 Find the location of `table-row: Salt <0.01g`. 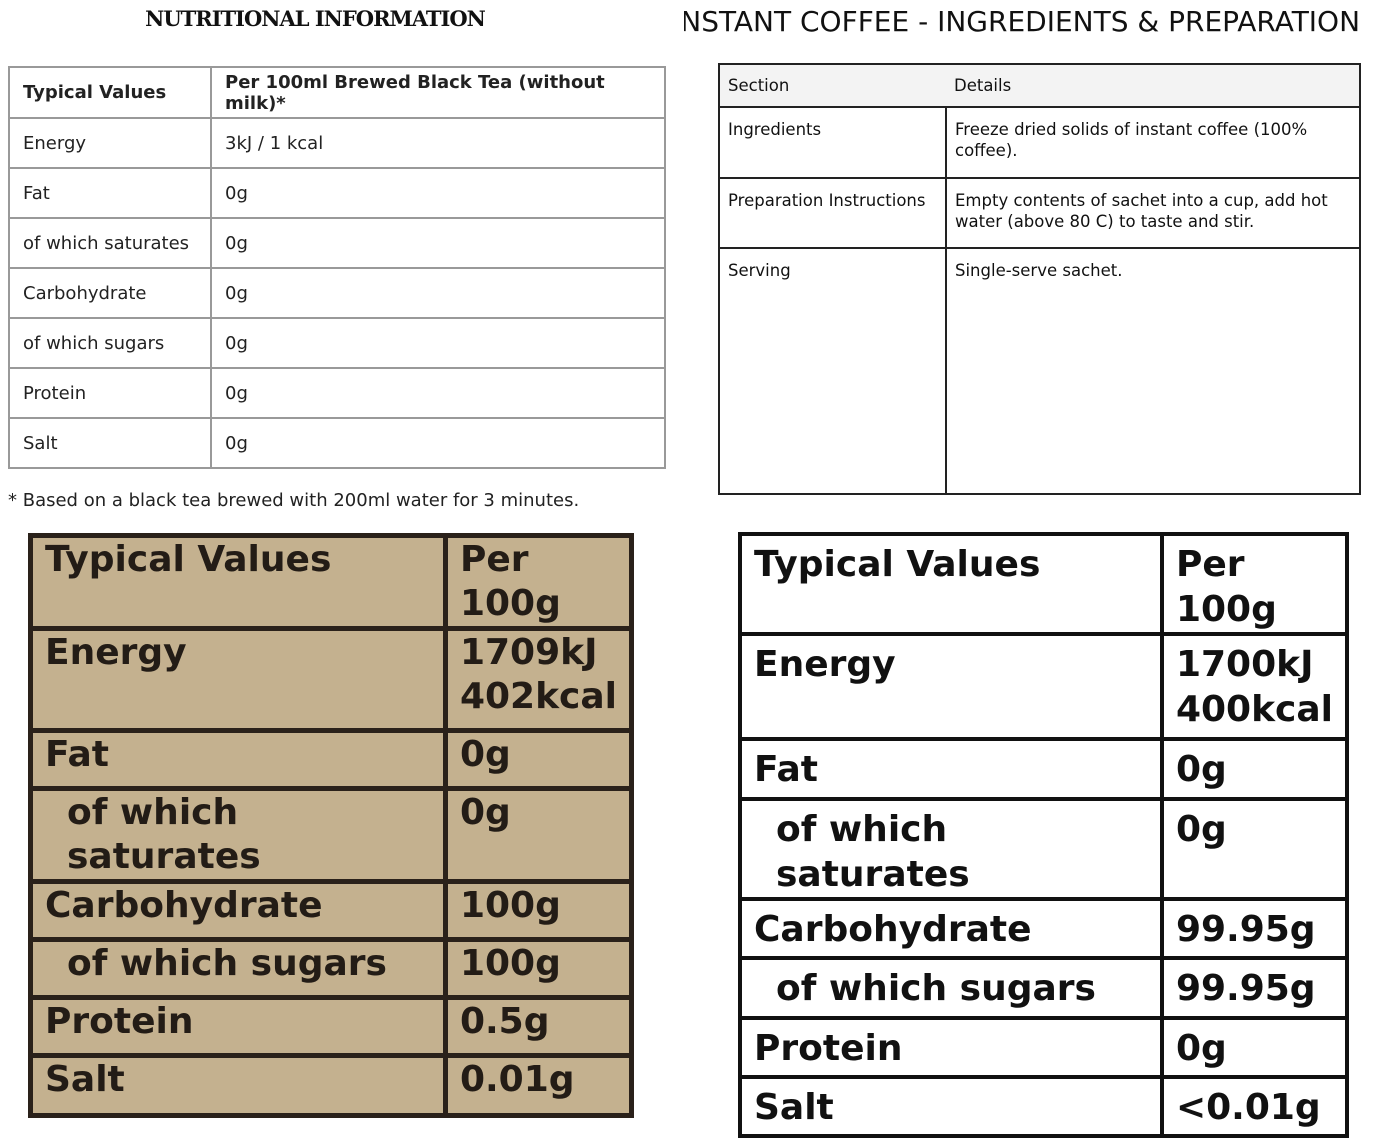

table-row: Salt <0.01g is located at coordinates (1044, 1106).